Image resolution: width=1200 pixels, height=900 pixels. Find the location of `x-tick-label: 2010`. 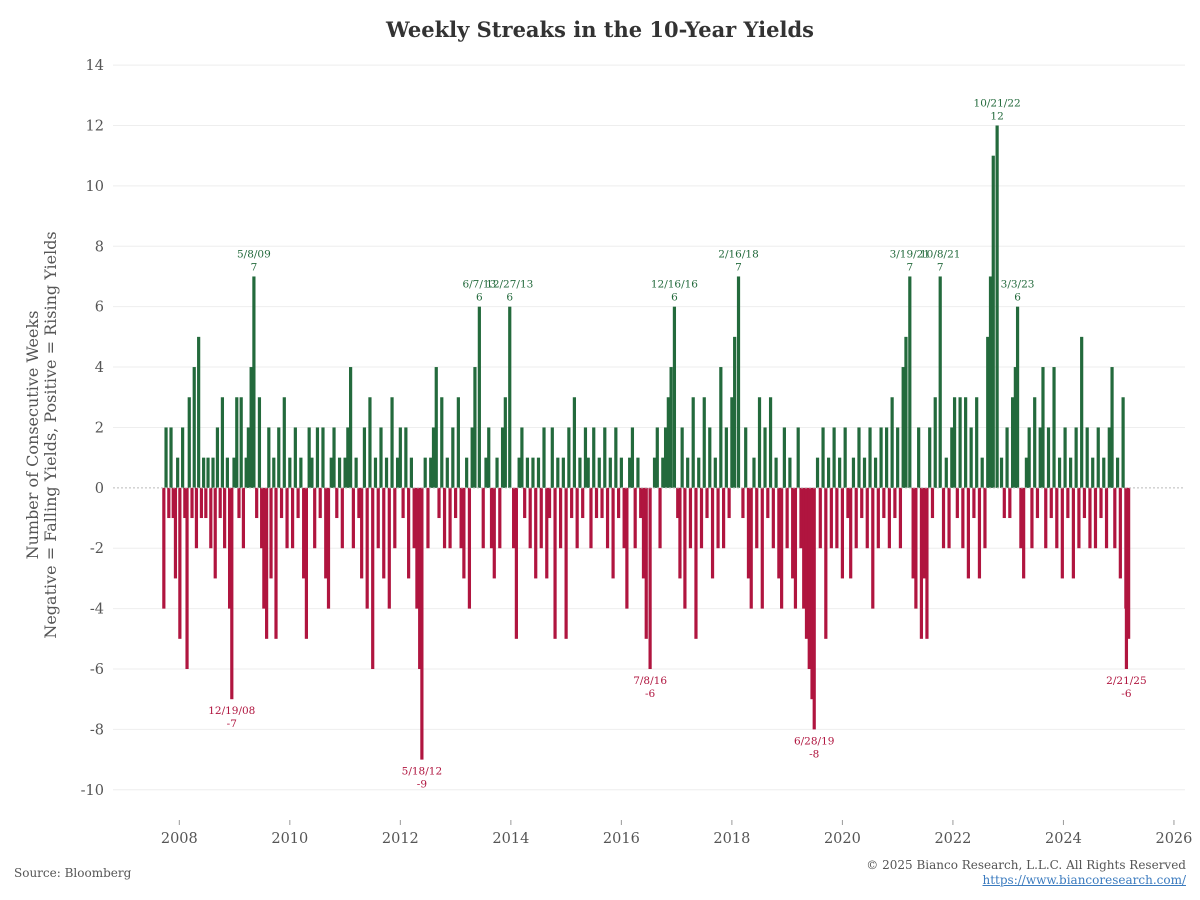

x-tick-label: 2010 is located at coordinates (289, 839).